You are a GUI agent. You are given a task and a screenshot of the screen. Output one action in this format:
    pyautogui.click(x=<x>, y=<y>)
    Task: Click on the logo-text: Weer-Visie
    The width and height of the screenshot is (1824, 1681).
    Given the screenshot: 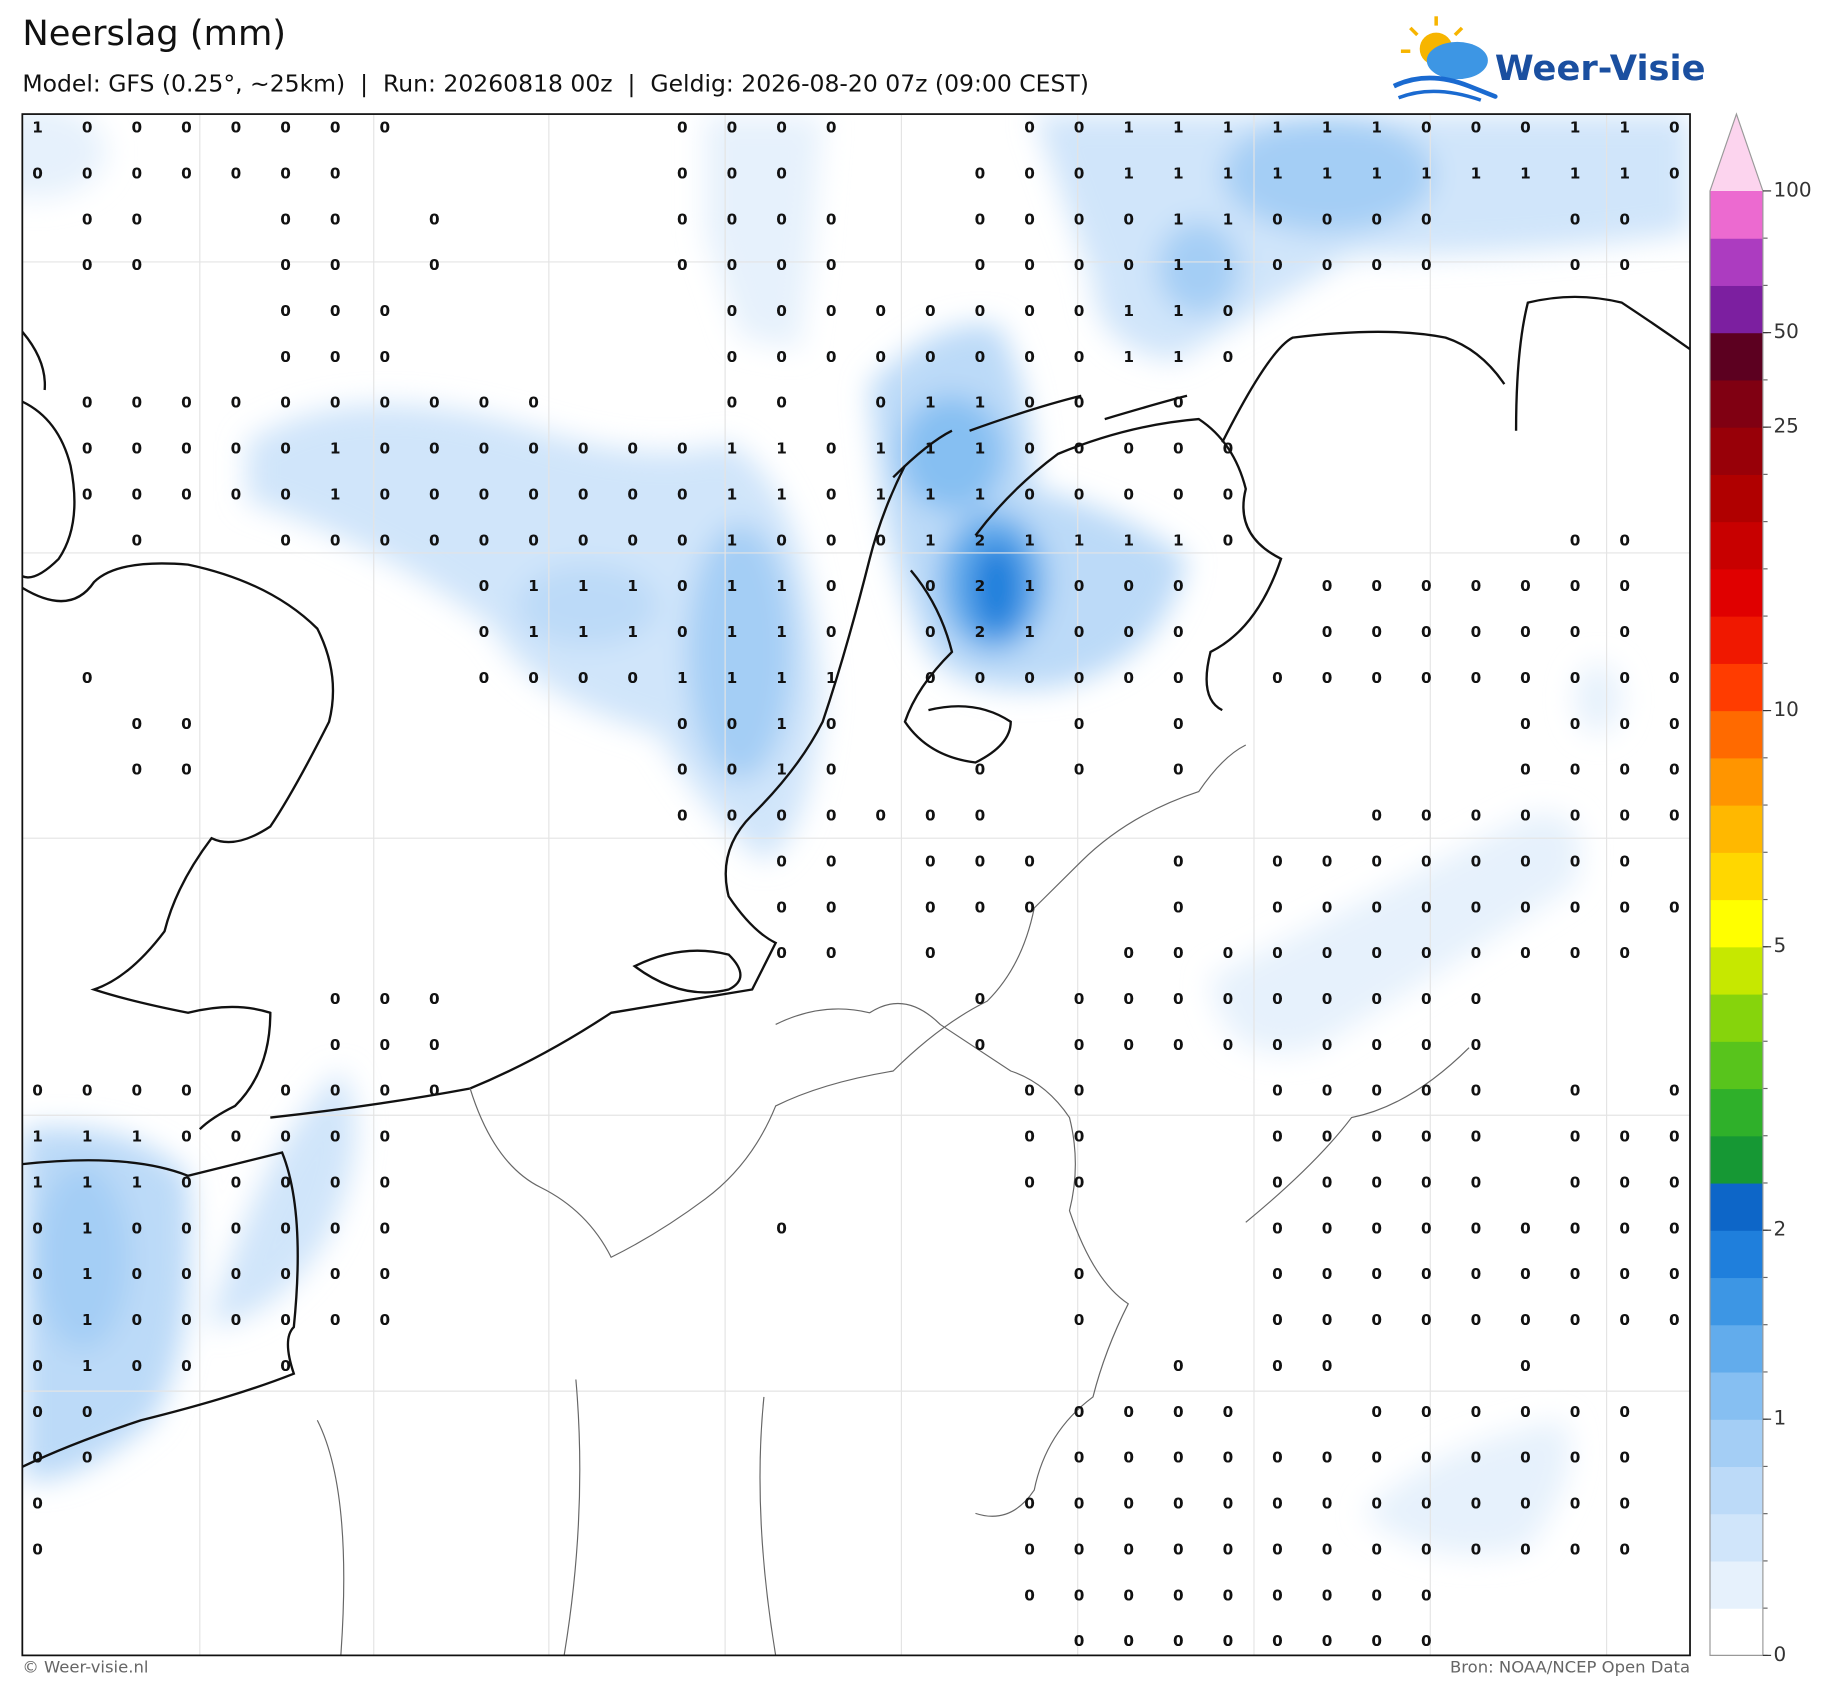 What is the action you would take?
    pyautogui.click(x=1600, y=68)
    